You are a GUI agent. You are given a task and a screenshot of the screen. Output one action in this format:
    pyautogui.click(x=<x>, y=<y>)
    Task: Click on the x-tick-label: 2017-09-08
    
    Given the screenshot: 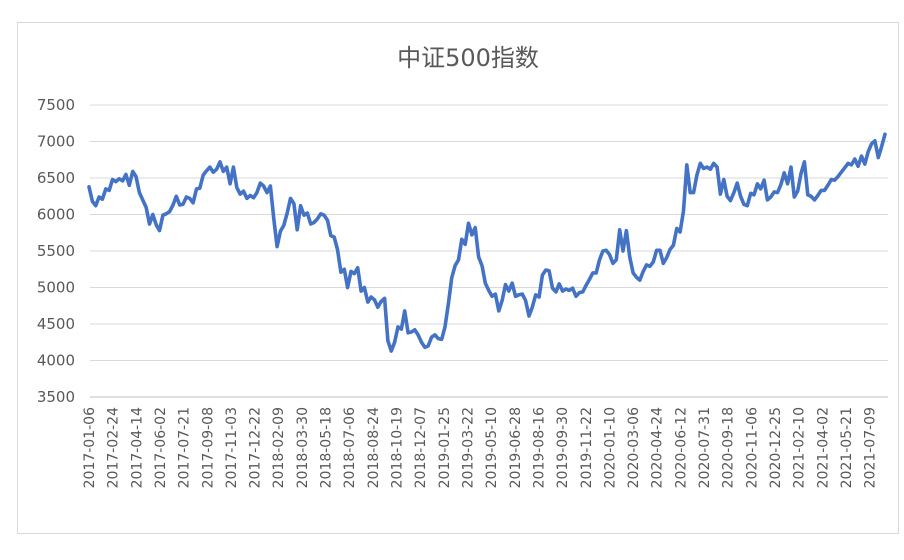 What is the action you would take?
    pyautogui.click(x=208, y=447)
    